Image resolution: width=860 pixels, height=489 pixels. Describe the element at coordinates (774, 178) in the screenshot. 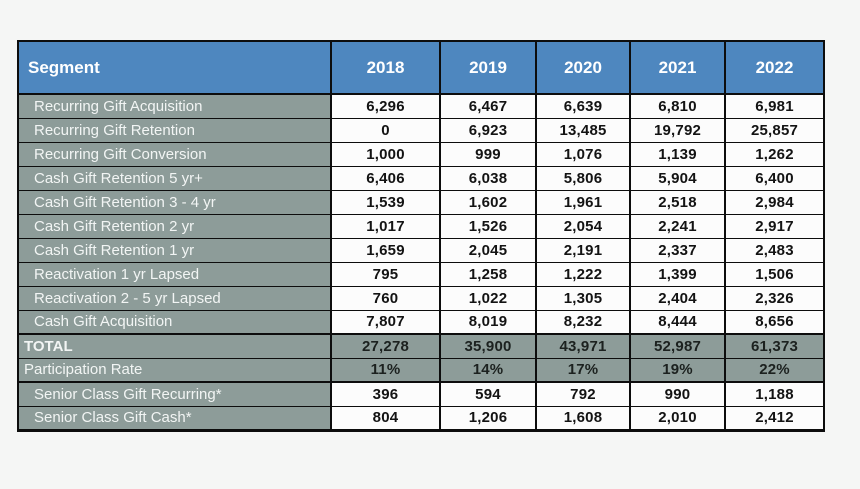

I see `value-cell: 6,400` at that location.